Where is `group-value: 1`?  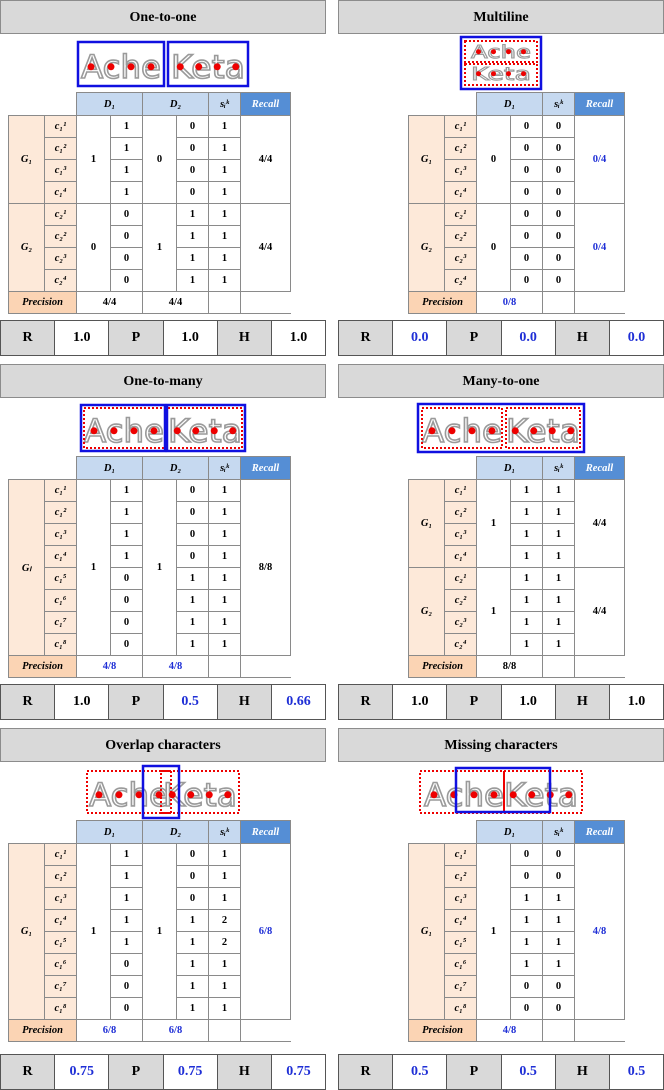
group-value: 1 is located at coordinates (159, 931).